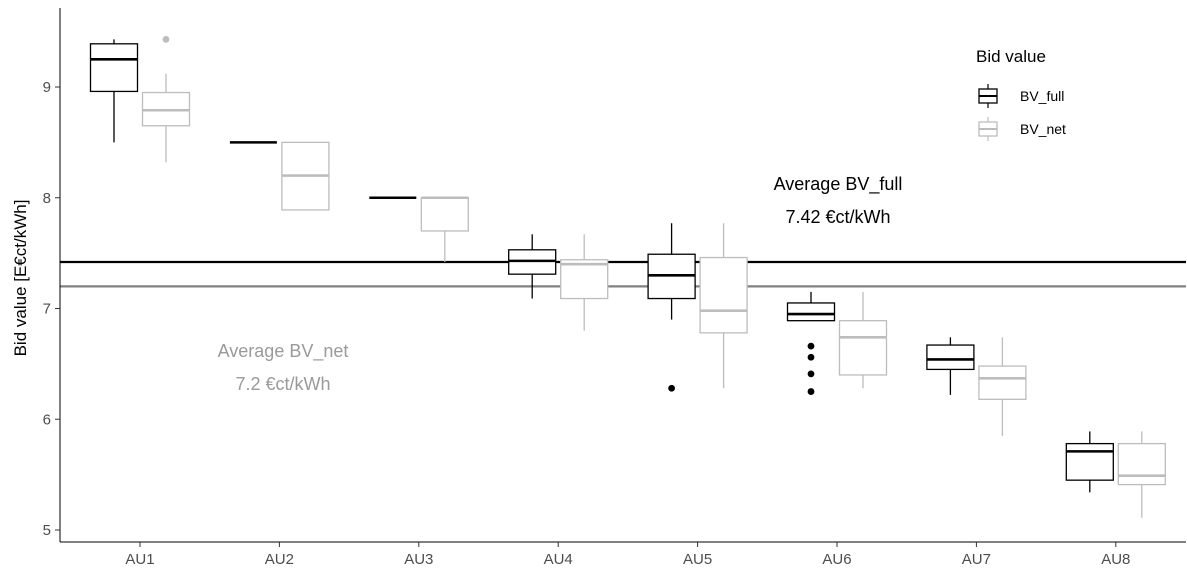 The width and height of the screenshot is (1187, 569). What do you see at coordinates (1043, 129) in the screenshot?
I see `legend-label-bv-net: BV_net` at bounding box center [1043, 129].